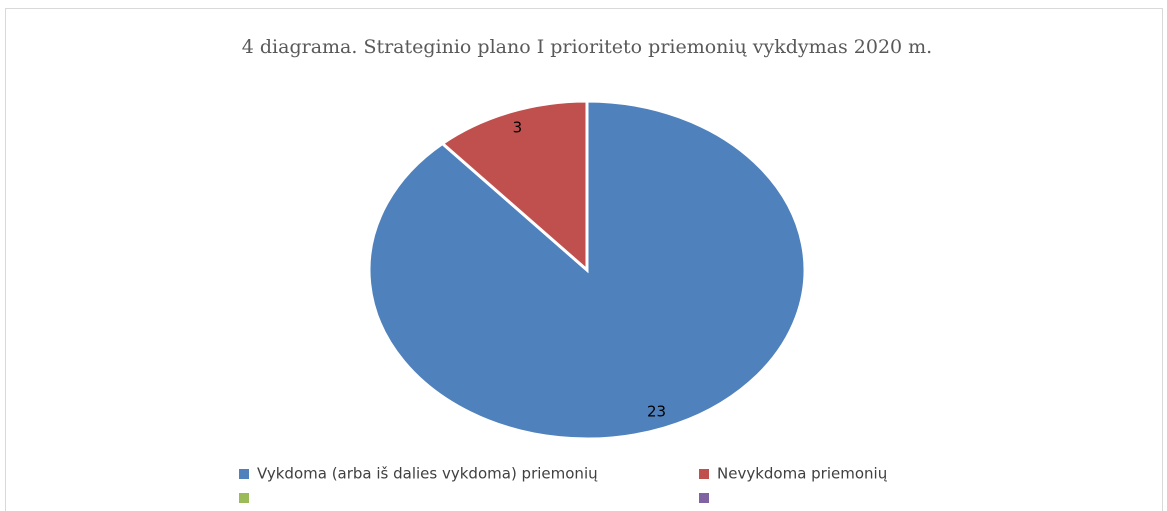 The image size is (1167, 511). I want to click on legend-label: Nevykdoma priemonių, so click(802, 474).